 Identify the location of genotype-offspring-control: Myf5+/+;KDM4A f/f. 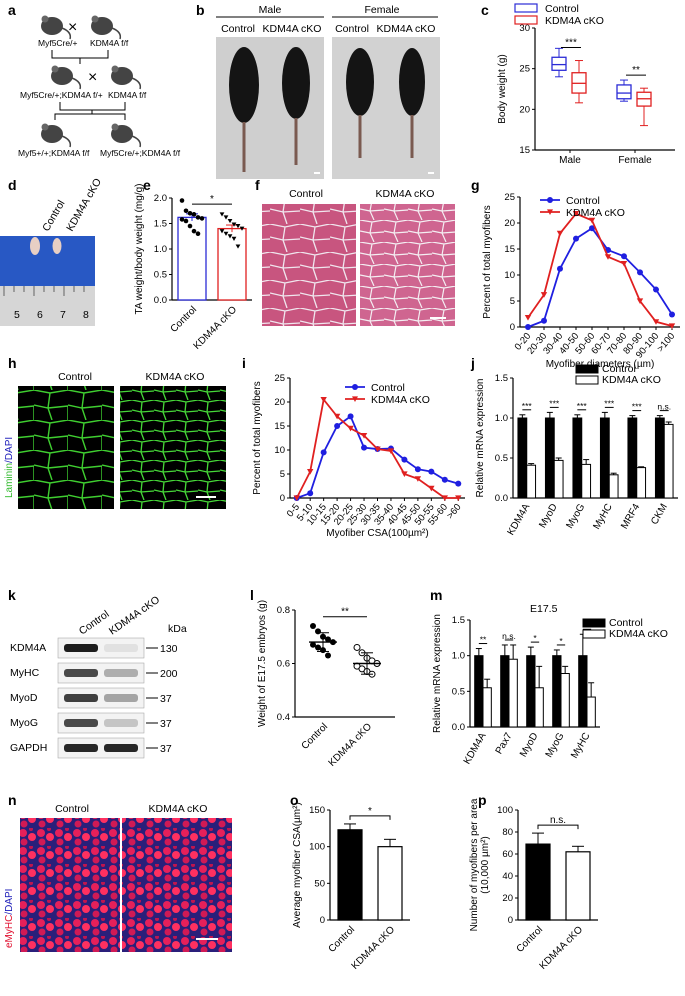
(54, 153).